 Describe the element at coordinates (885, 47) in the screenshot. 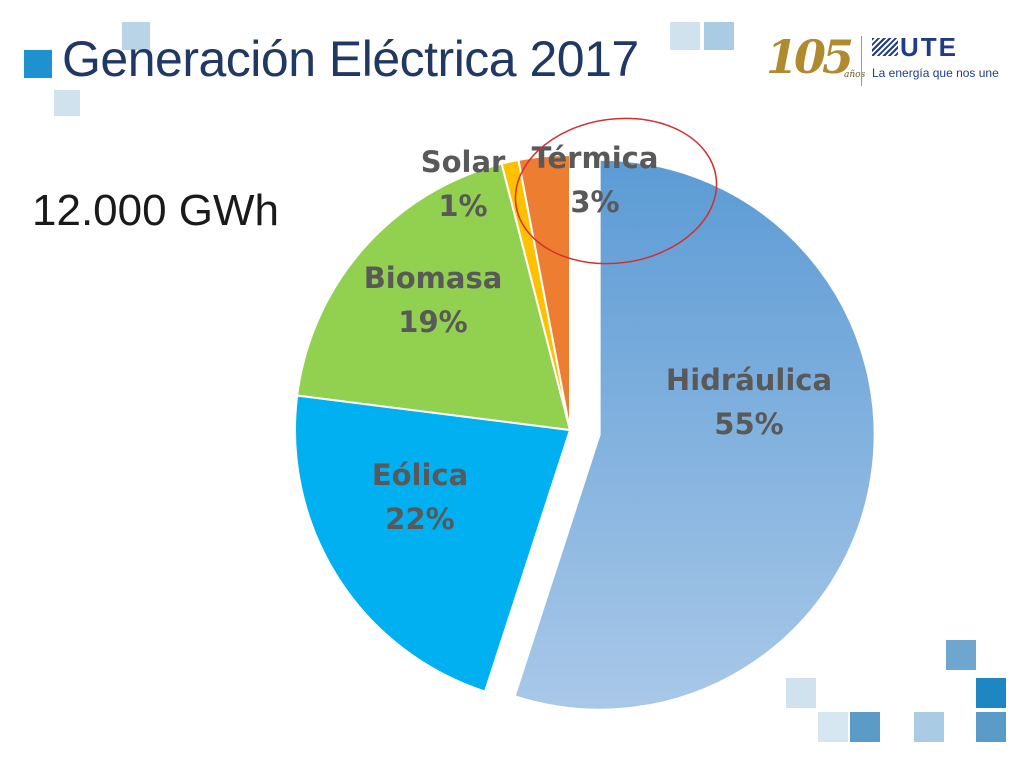

I see `brand-stripes-icon` at that location.